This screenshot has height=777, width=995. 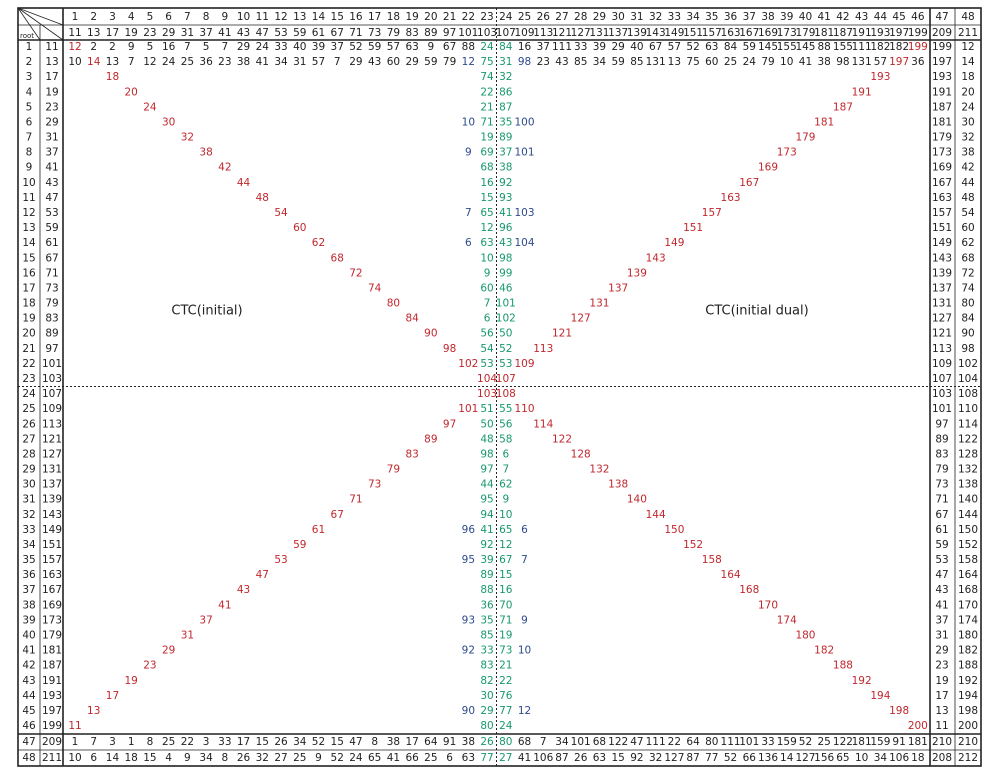 What do you see at coordinates (524, 153) in the screenshot?
I see `cell-value: 101` at bounding box center [524, 153].